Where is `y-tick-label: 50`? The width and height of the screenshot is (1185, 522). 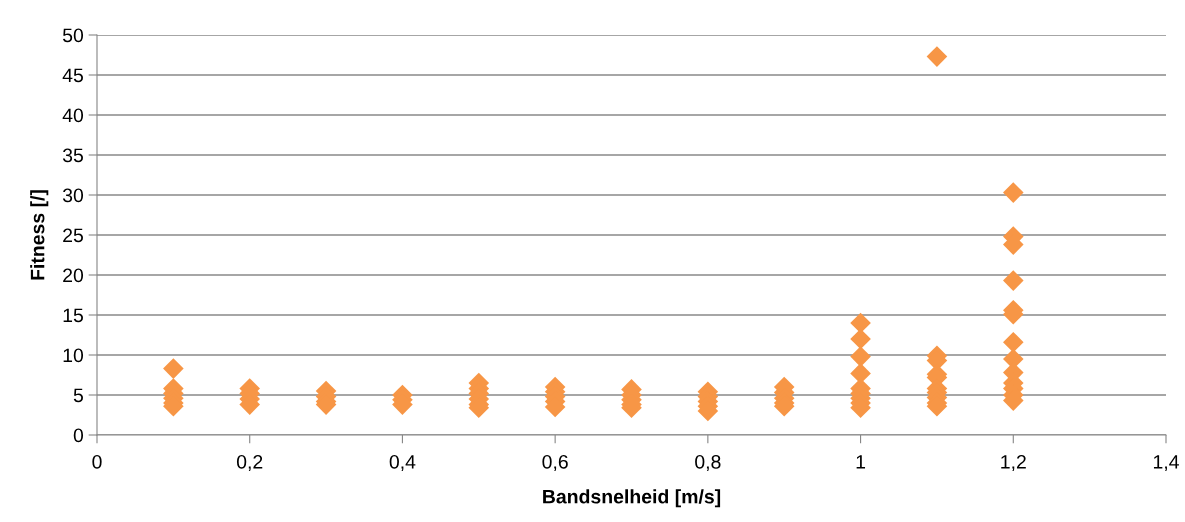
y-tick-label: 50 is located at coordinates (73, 35).